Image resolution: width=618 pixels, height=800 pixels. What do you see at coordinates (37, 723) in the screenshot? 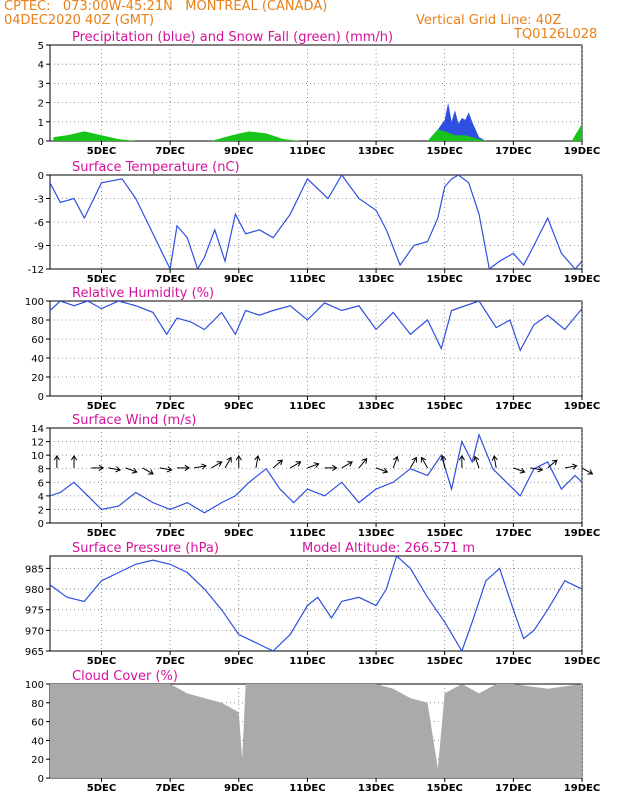
I see `y-tick-label: 60` at bounding box center [37, 723].